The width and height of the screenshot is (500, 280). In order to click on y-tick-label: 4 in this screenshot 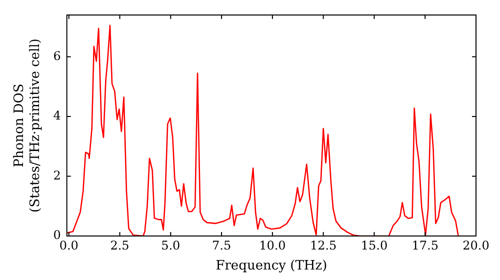, I will do `click(57, 115)`.